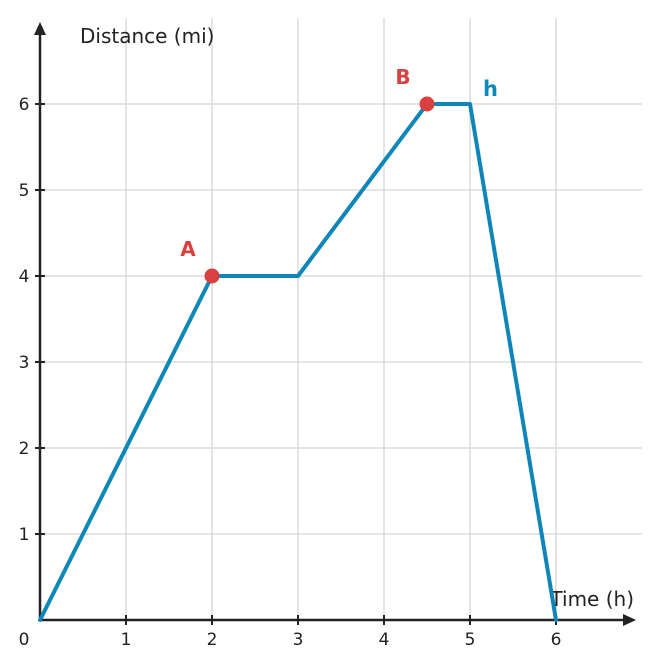 The width and height of the screenshot is (661, 668). What do you see at coordinates (24, 640) in the screenshot?
I see `origin-label: 0` at bounding box center [24, 640].